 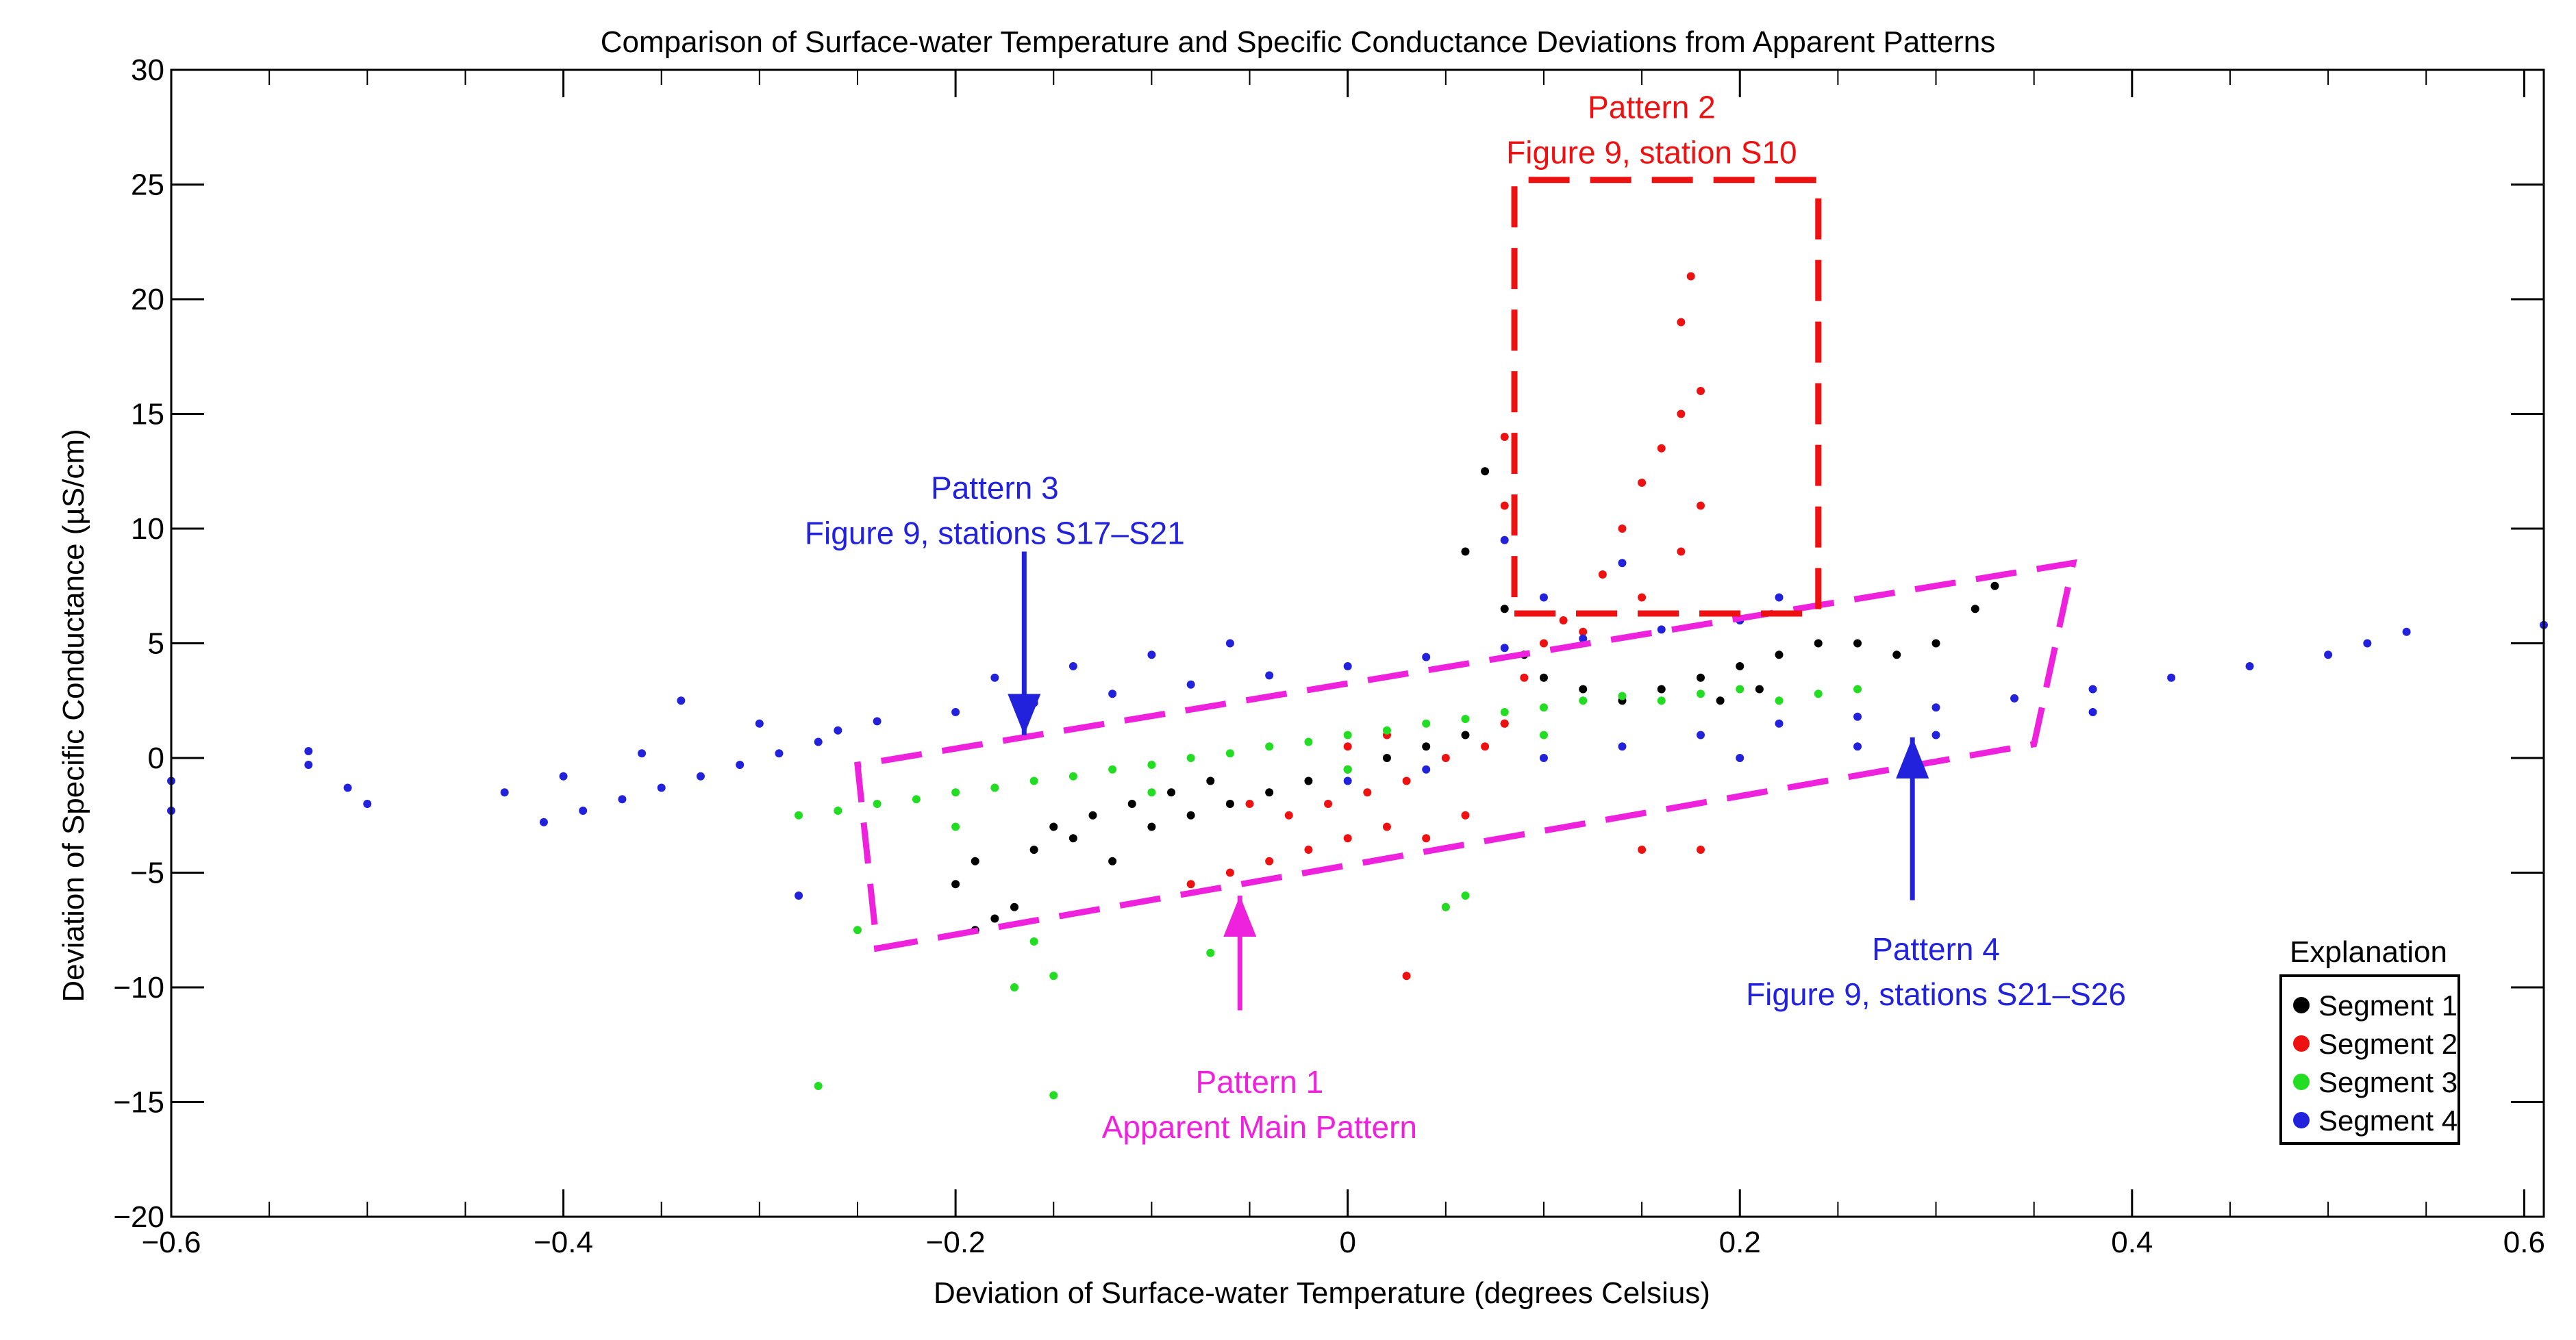 I want to click on y-tick-label: −20, so click(x=138, y=1217).